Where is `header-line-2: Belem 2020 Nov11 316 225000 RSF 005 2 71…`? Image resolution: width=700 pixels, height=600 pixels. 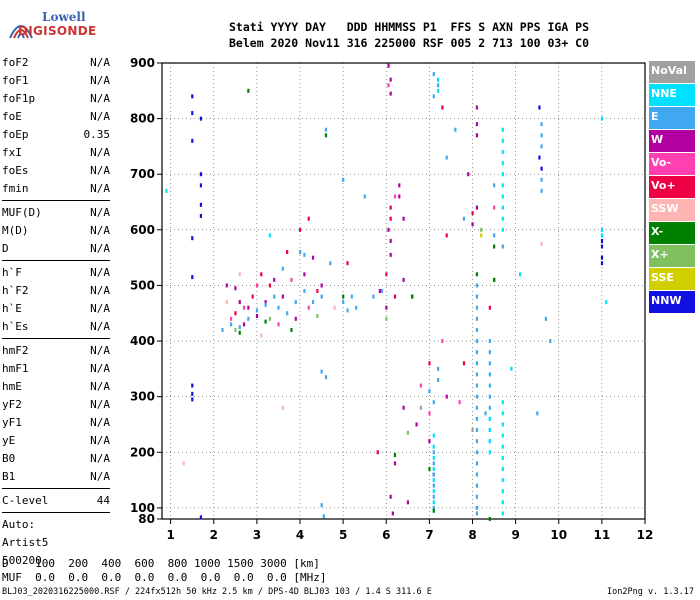
header-line-2: Belem 2020 Nov11 316 225000 RSF 005 2 71… is located at coordinates (409, 43).